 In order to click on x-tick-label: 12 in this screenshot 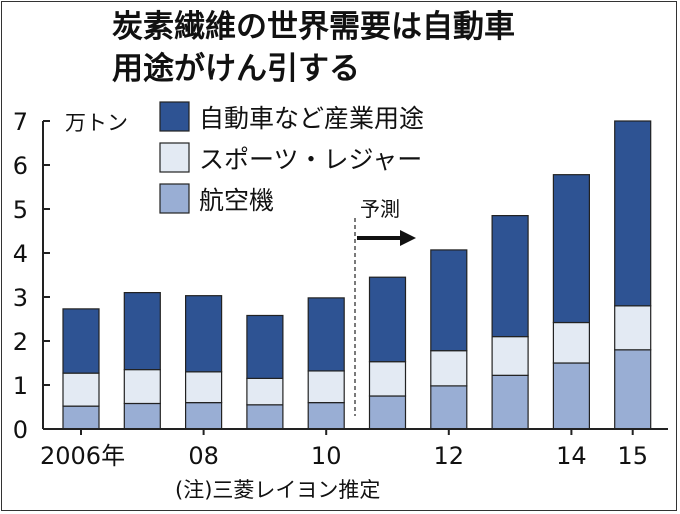, I will do `click(449, 456)`.